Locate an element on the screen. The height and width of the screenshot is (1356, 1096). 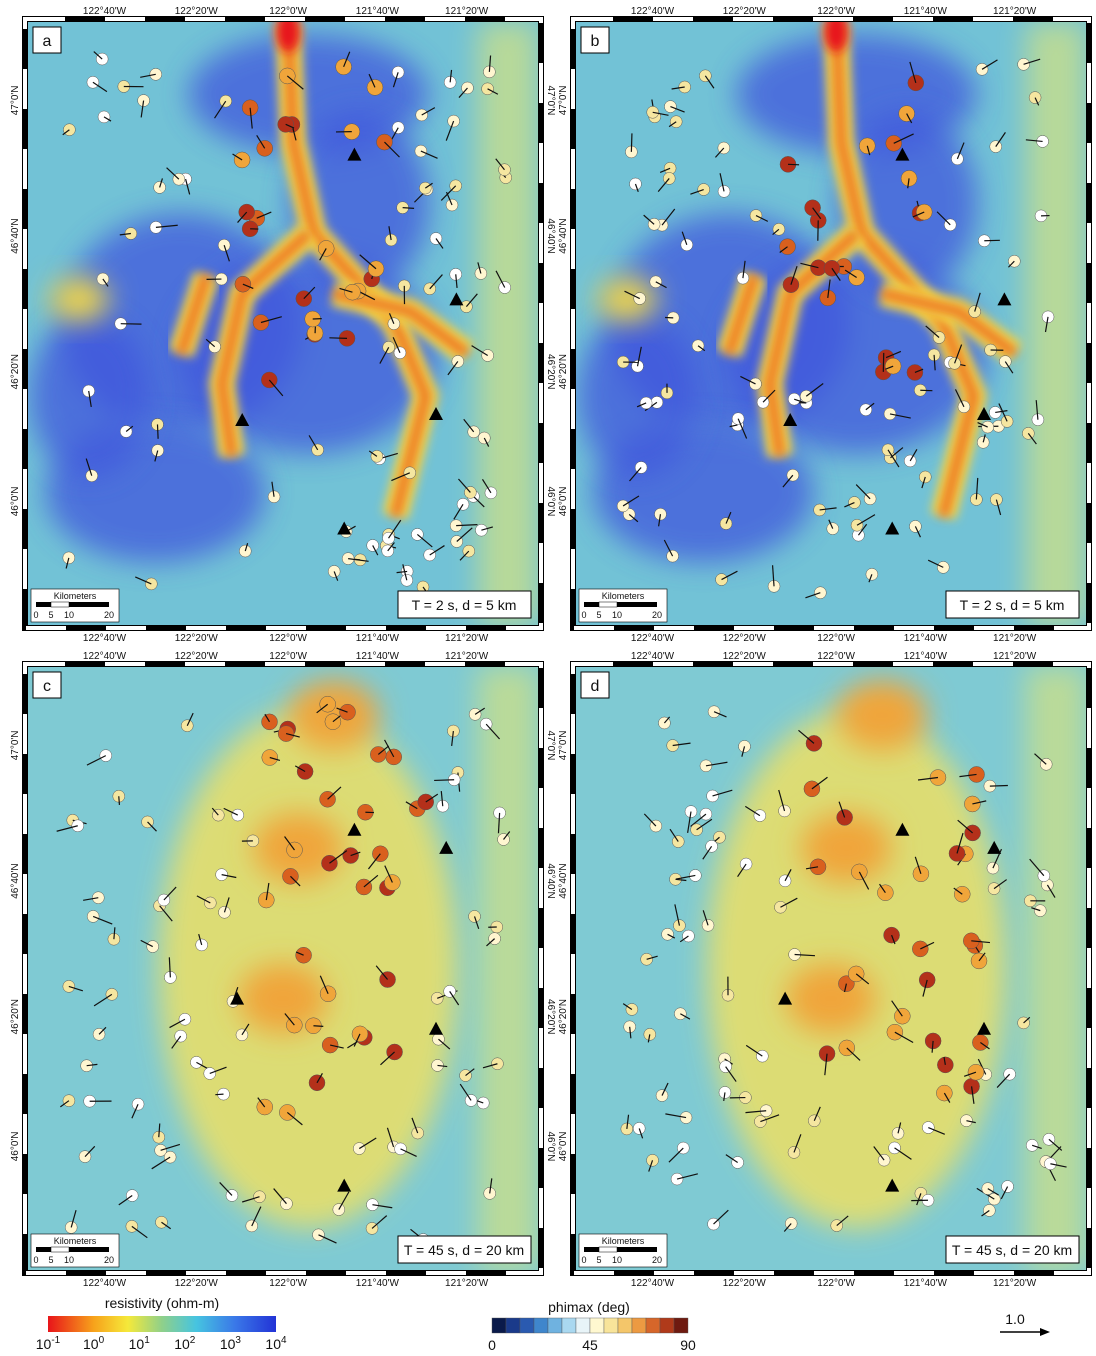
scale-tick: 10 is located at coordinates (69, 1260).